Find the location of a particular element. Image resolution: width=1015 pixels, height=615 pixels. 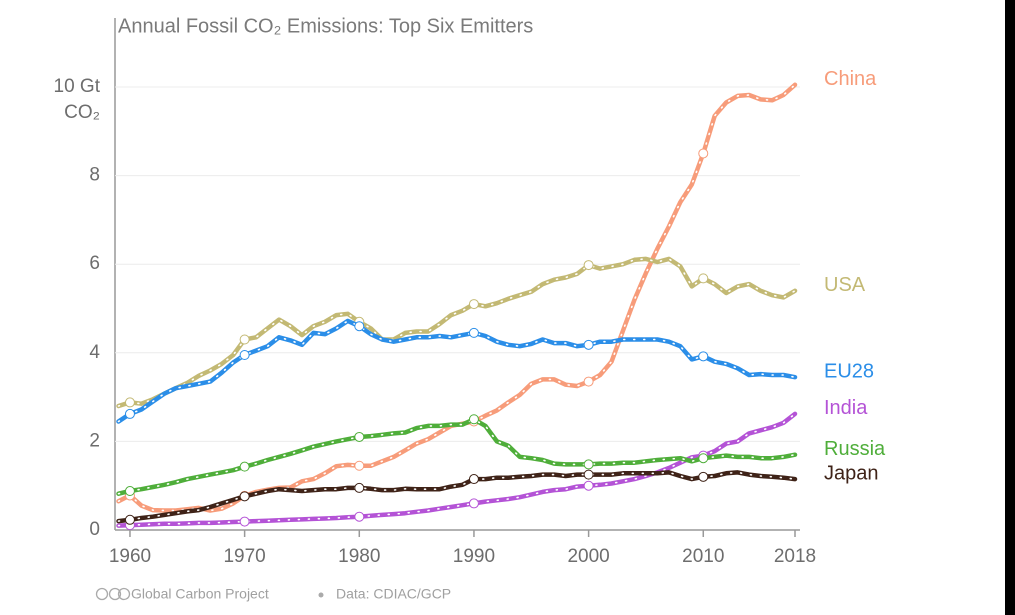

legend-label: Russia is located at coordinates (855, 449).